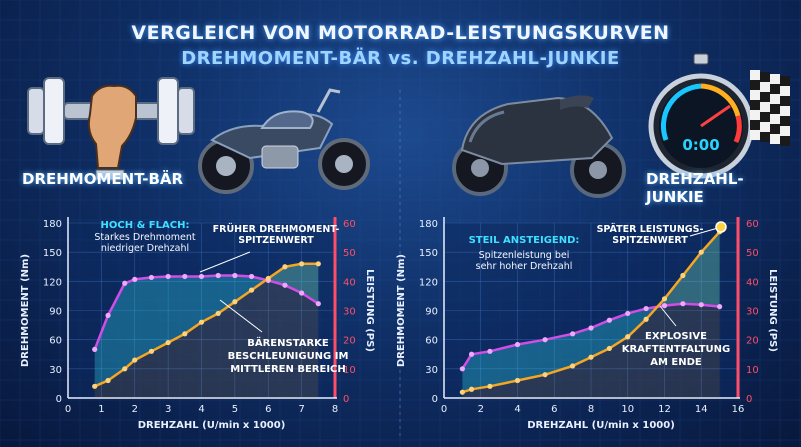  What do you see at coordinates (752, 253) in the screenshot?
I see `y-right-tick-label: 50` at bounding box center [752, 253].